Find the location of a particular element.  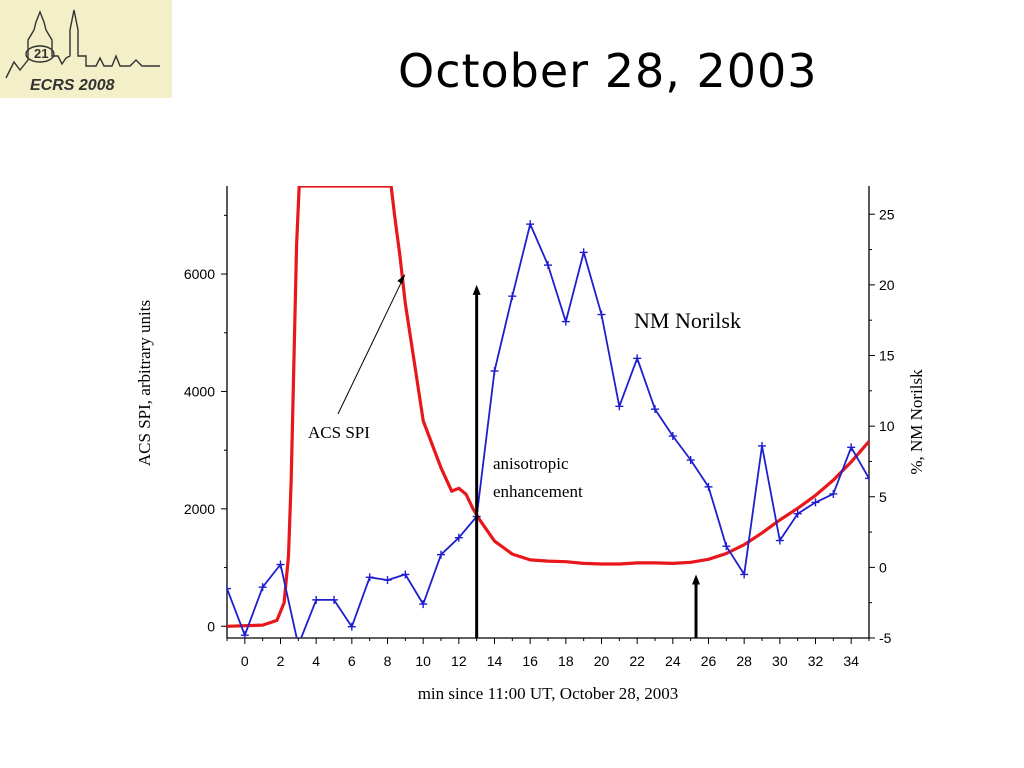

y-right-tick-label: 15 is located at coordinates (887, 356).